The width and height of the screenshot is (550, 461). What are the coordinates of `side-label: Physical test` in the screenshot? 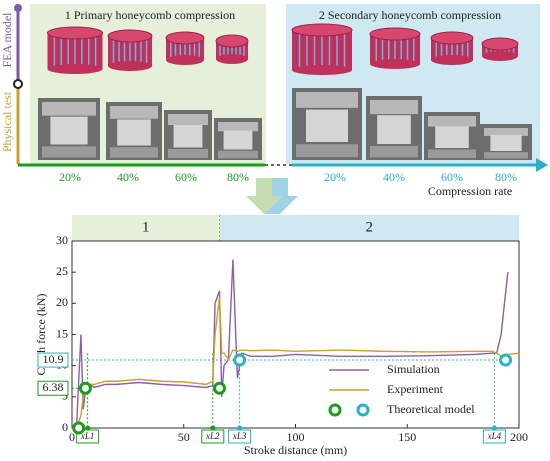 It's located at (7, 121).